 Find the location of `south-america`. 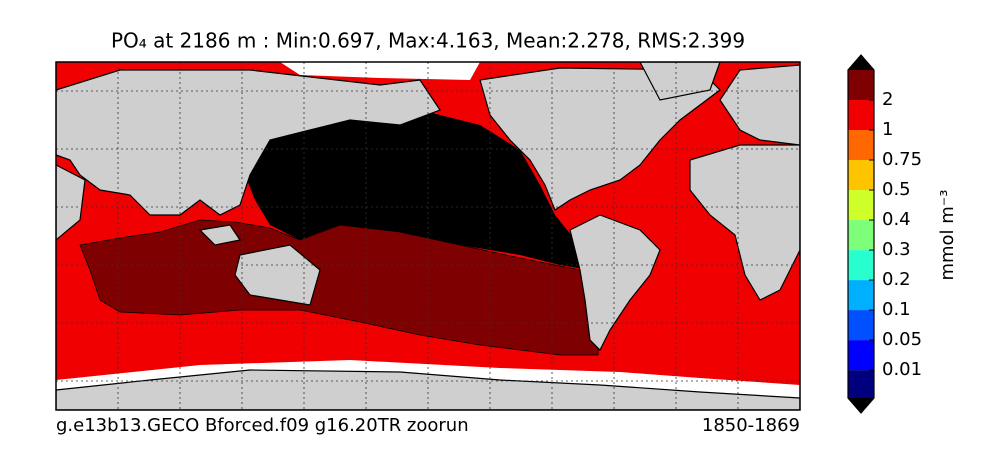

south-america is located at coordinates (615, 283).